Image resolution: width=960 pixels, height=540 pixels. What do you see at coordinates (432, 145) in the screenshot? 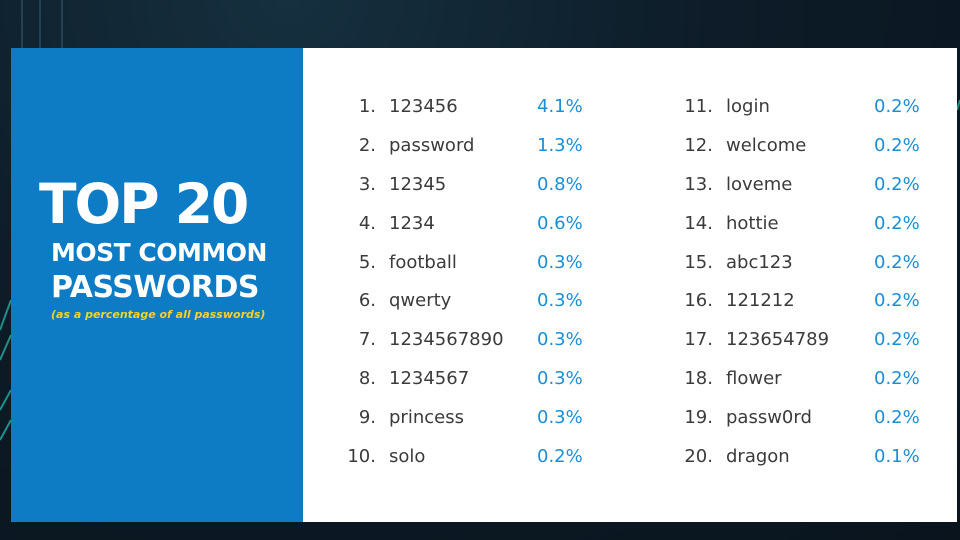
I see `password-text: password` at bounding box center [432, 145].